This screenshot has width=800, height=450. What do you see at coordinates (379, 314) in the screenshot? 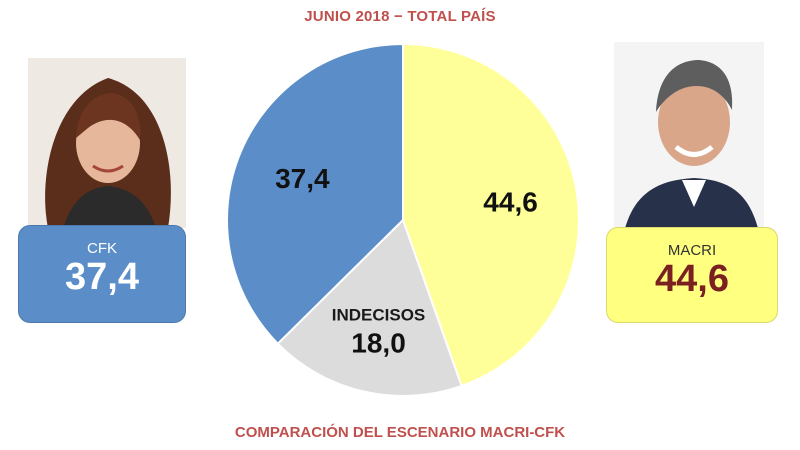
I see `slice-label: INDECISOS` at bounding box center [379, 314].